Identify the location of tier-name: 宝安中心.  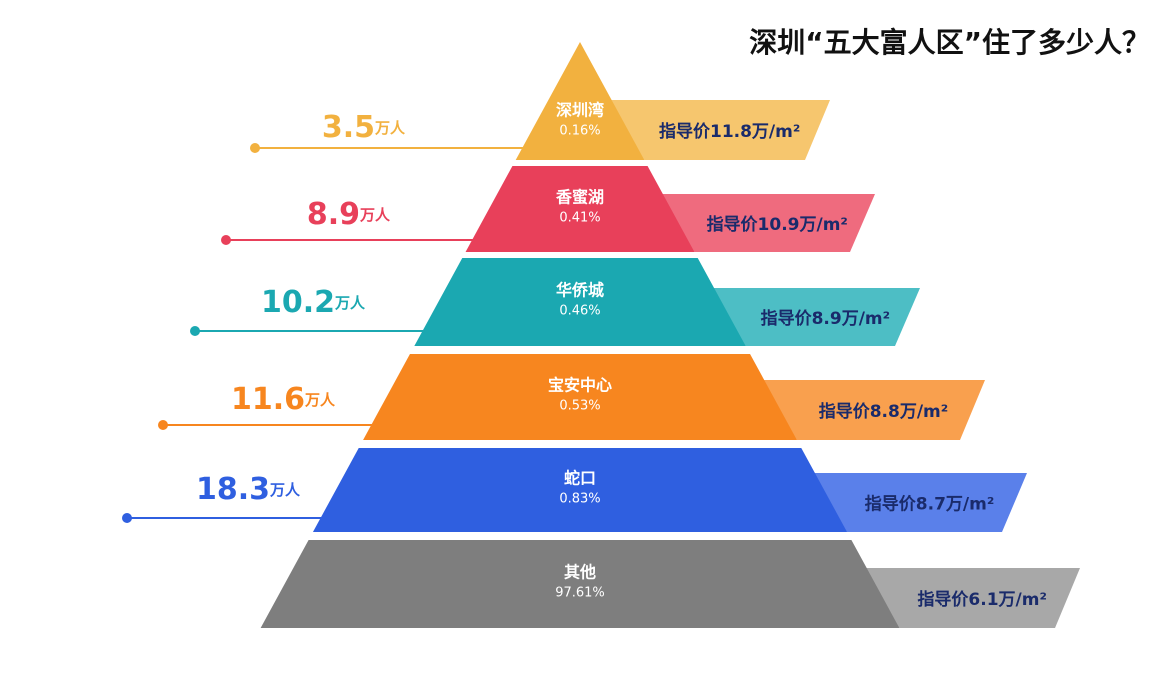
(580, 385).